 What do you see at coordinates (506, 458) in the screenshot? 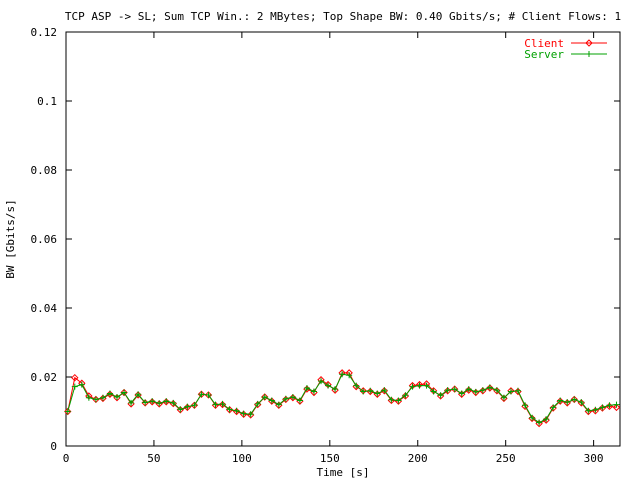
I see `x-tick-label: 250` at bounding box center [506, 458].